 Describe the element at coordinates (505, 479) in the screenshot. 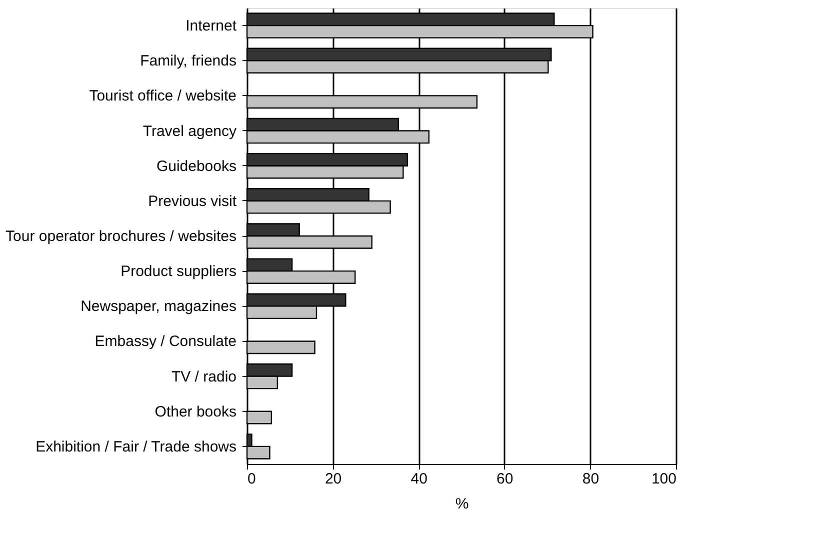

I see `x-tick-label: 60` at that location.